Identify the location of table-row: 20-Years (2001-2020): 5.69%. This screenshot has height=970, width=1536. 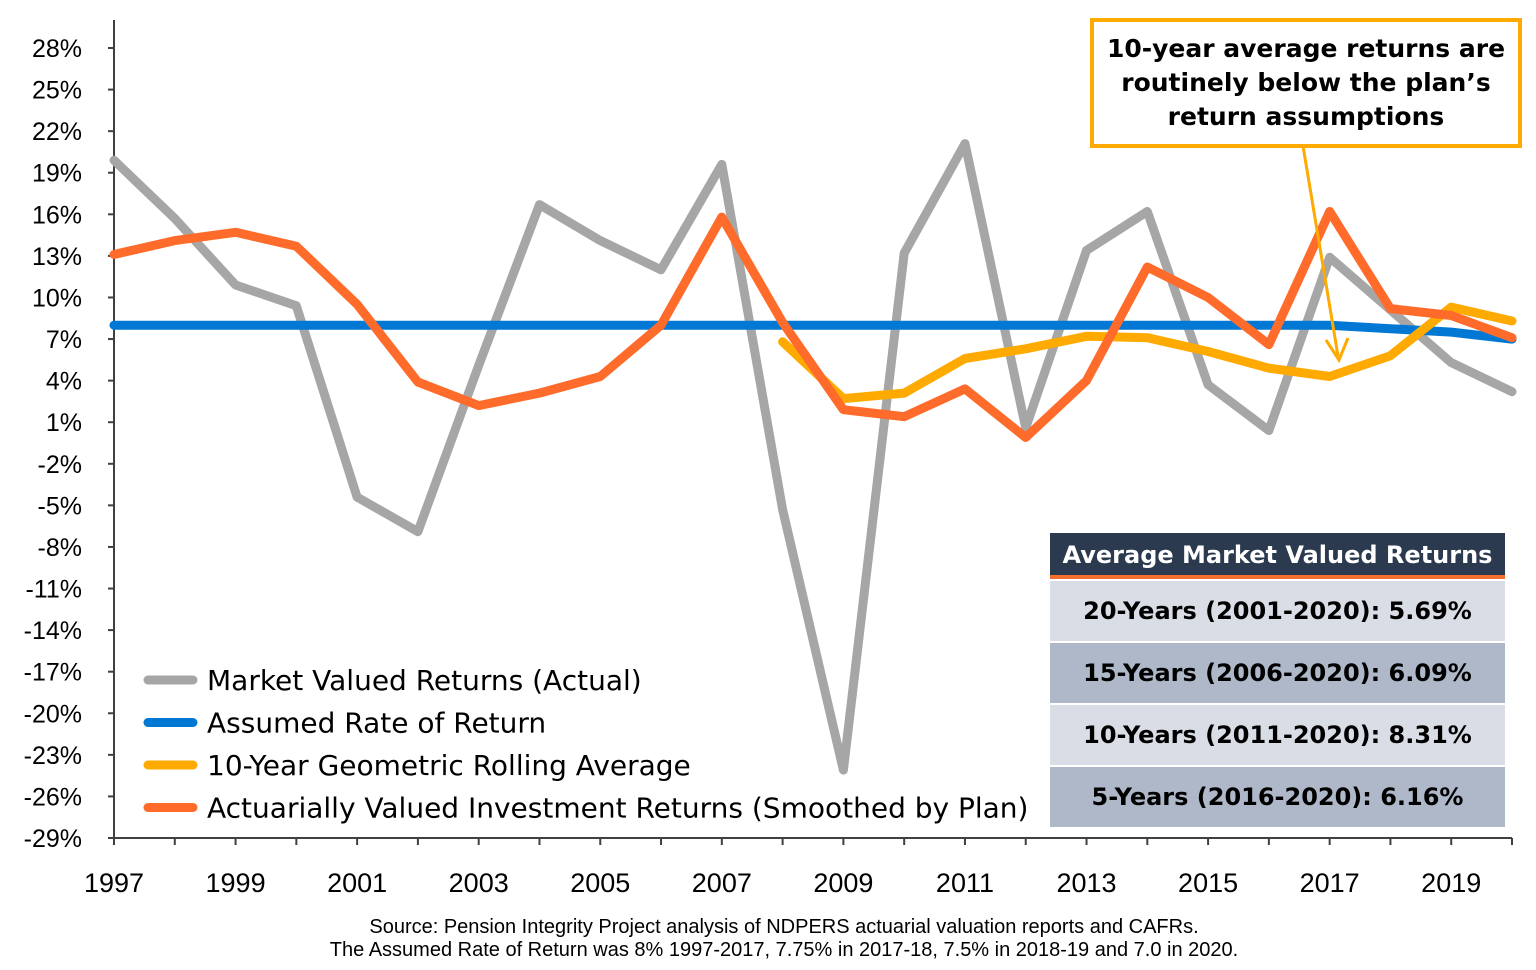
(1277, 610).